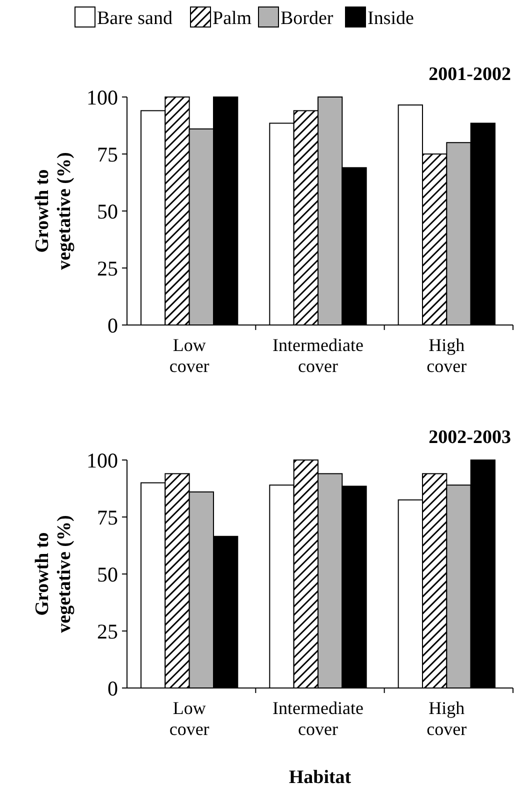 The width and height of the screenshot is (519, 788). Describe the element at coordinates (469, 437) in the screenshot. I see `chart-title: 2002-2003` at that location.